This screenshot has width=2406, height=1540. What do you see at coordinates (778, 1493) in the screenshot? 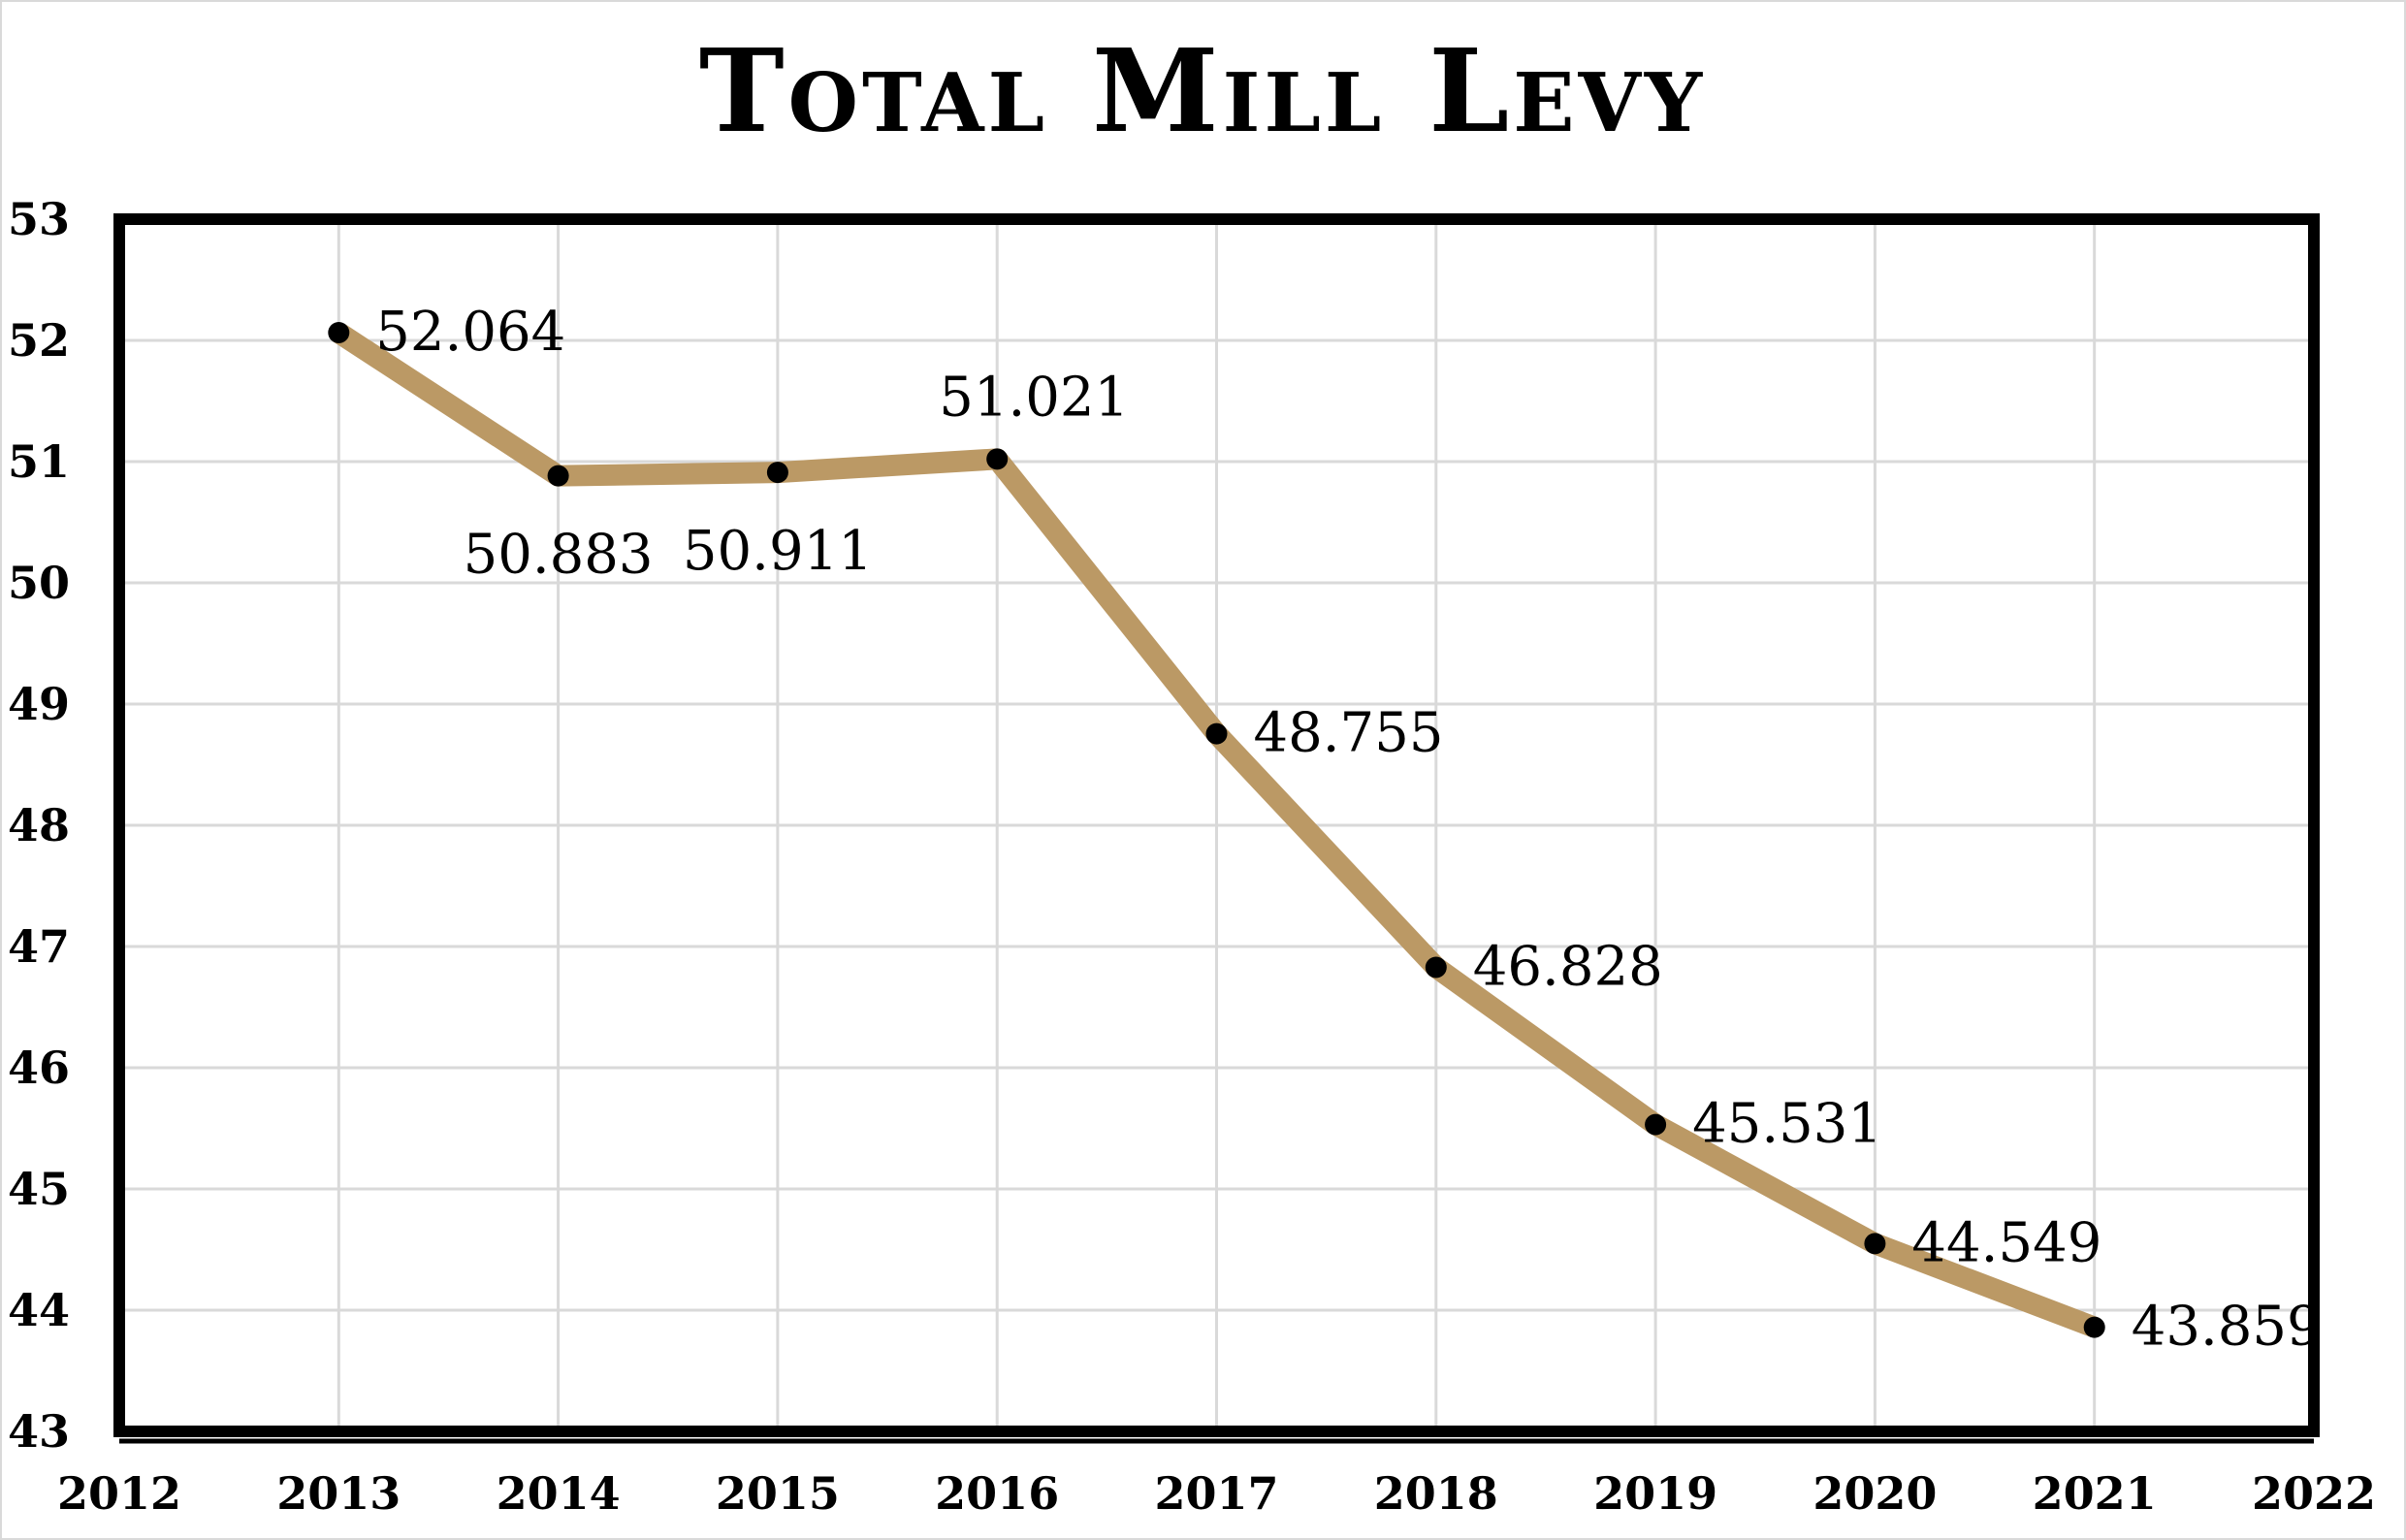
I see `x-tick-label: 2015` at bounding box center [778, 1493].